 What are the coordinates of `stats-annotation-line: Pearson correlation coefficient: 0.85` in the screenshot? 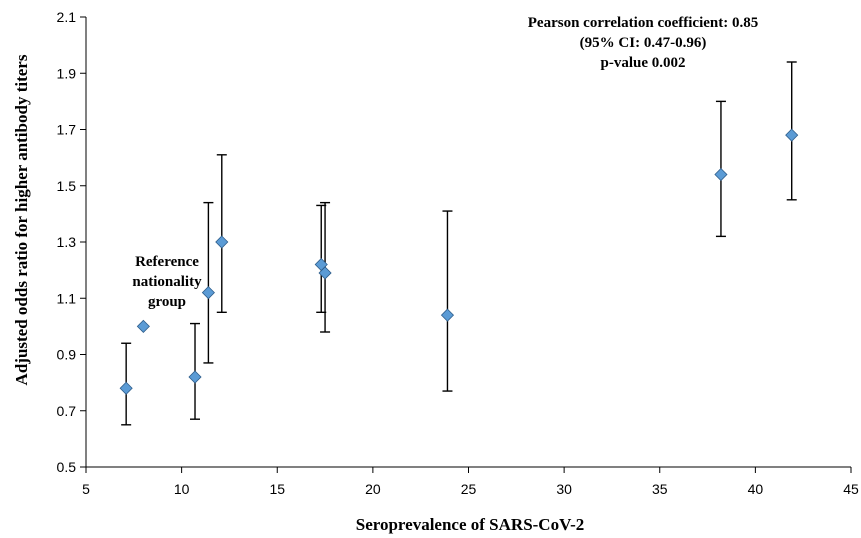 It's located at (643, 23).